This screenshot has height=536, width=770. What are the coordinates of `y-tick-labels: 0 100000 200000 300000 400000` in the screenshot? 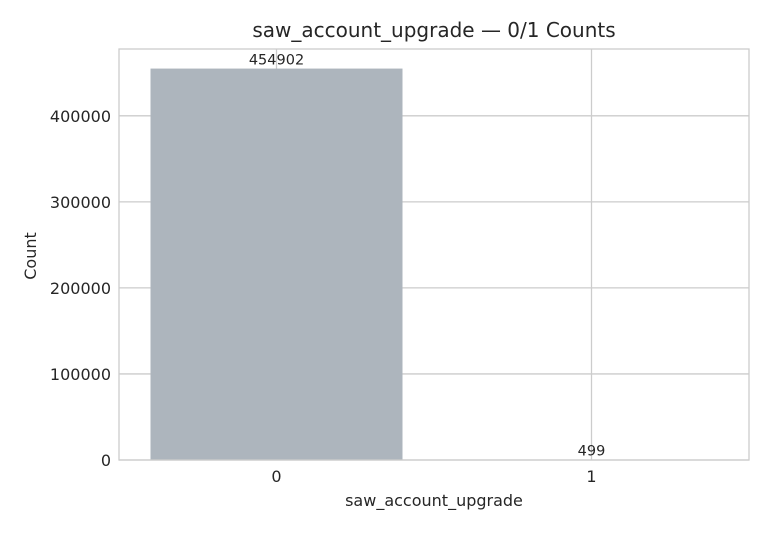 It's located at (80, 288).